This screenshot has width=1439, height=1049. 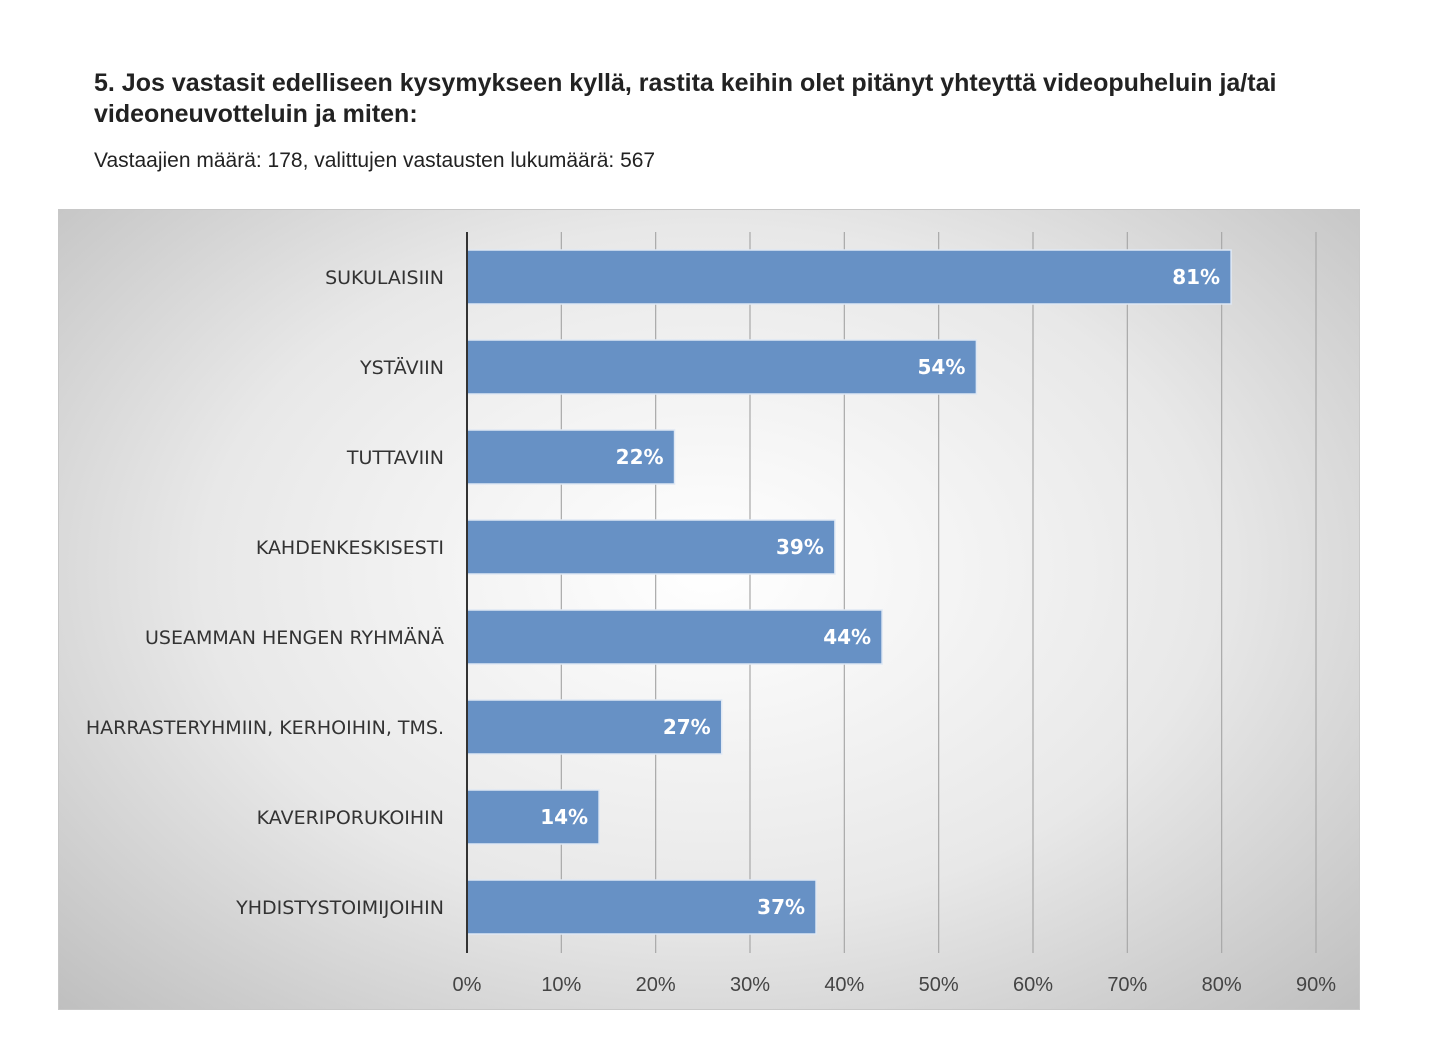 I want to click on data-label: 22%, so click(x=640, y=457).